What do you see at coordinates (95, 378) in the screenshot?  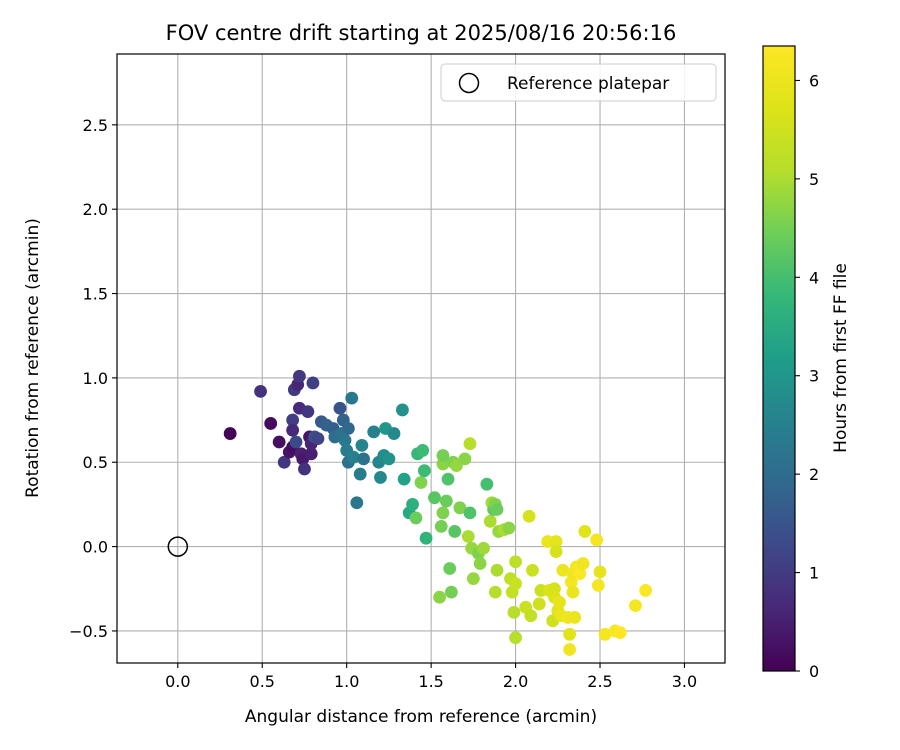 I see `y-tick-label: 1.0` at bounding box center [95, 378].